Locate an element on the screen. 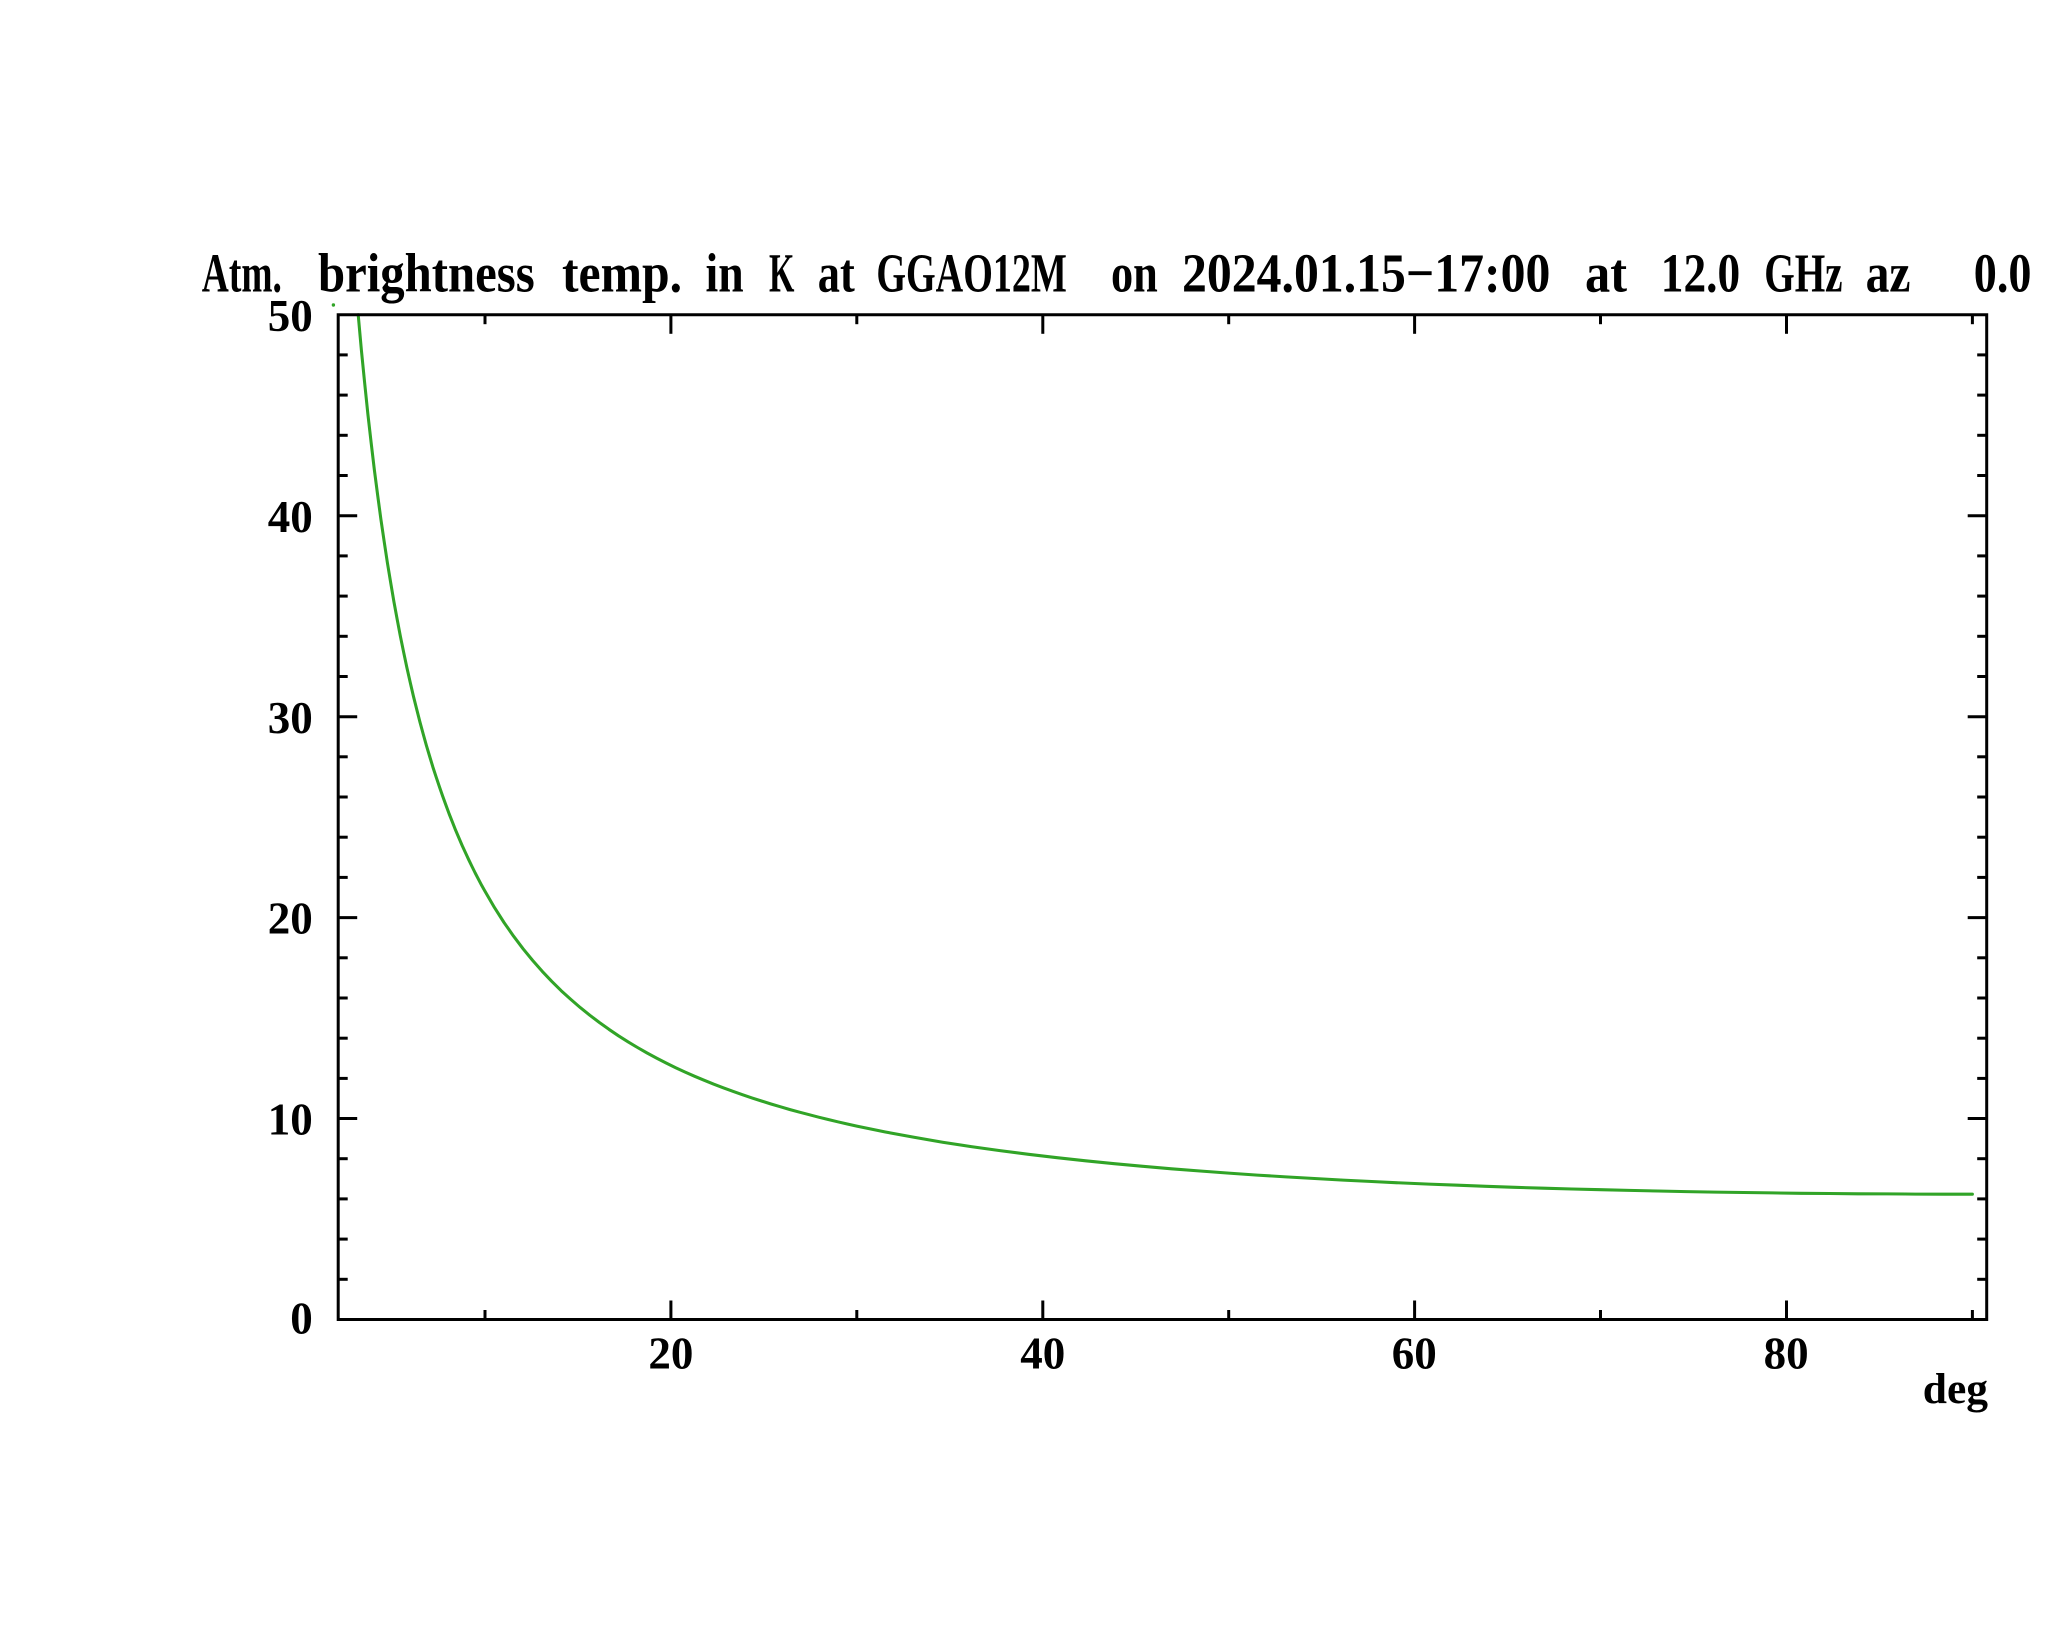 The image size is (2048, 1635). svg-text: 0 is located at coordinates (301, 1319).